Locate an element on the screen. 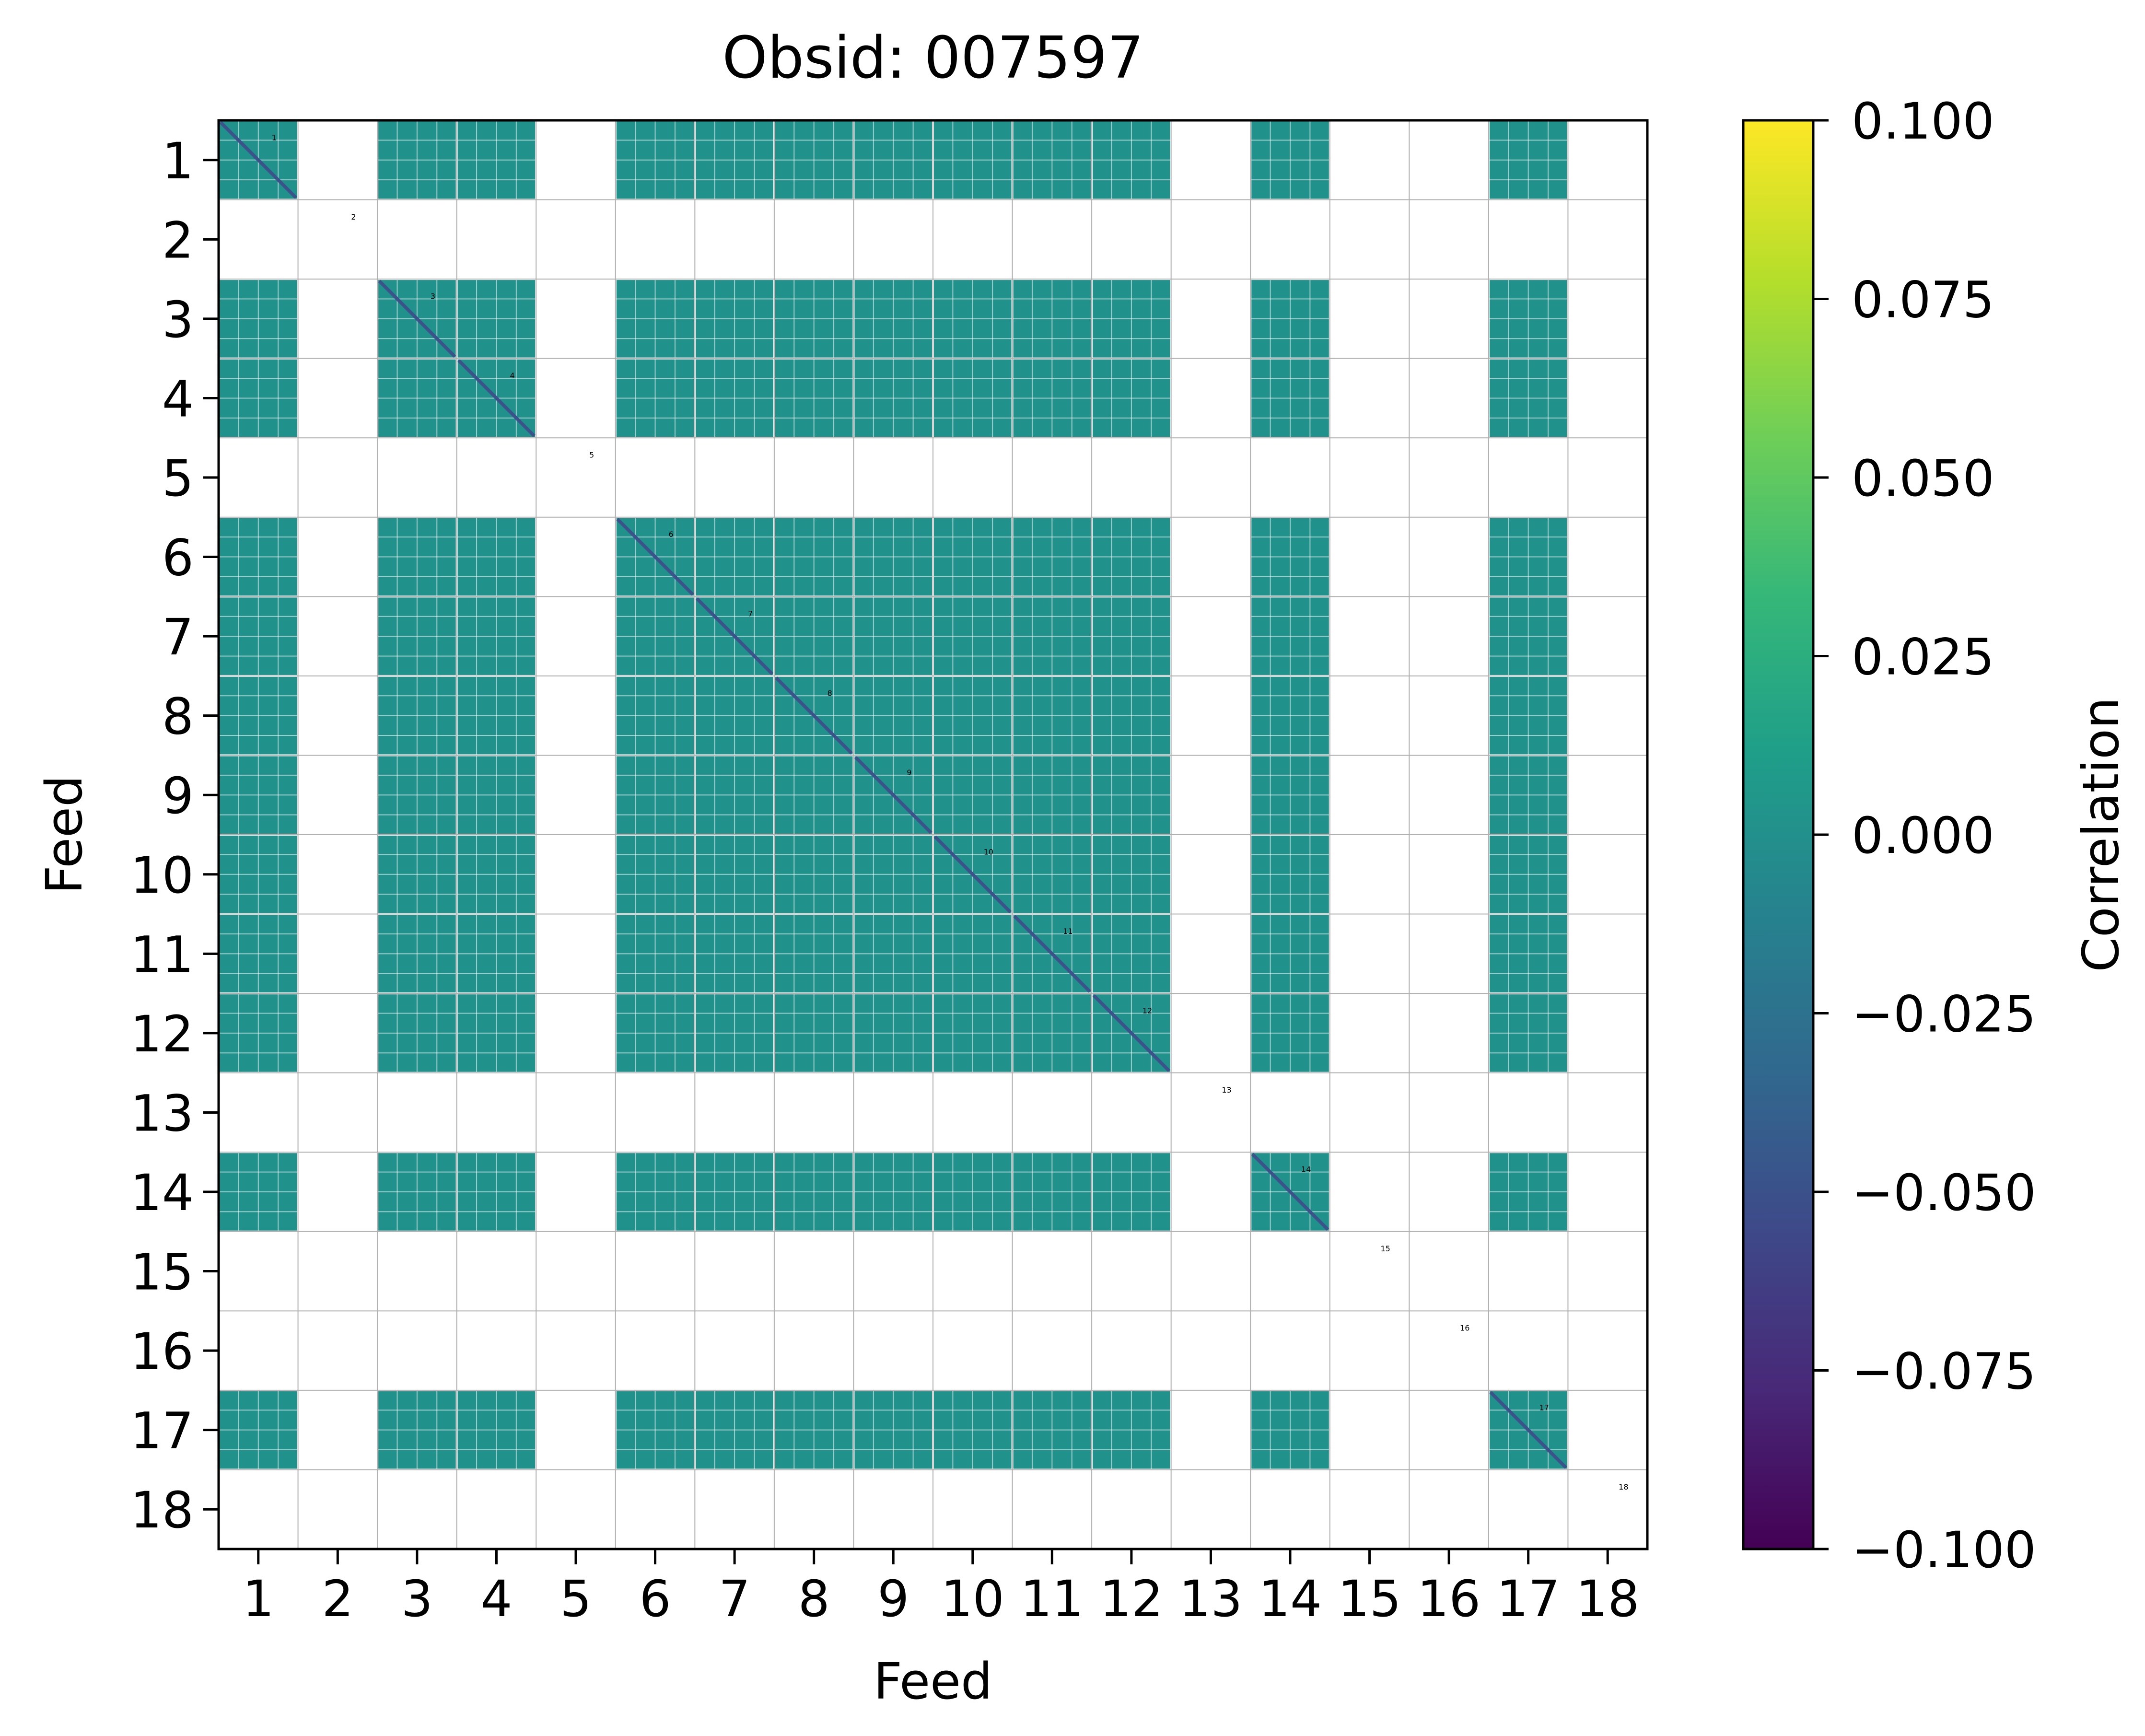  y-tick-label: 7 is located at coordinates (178, 637).